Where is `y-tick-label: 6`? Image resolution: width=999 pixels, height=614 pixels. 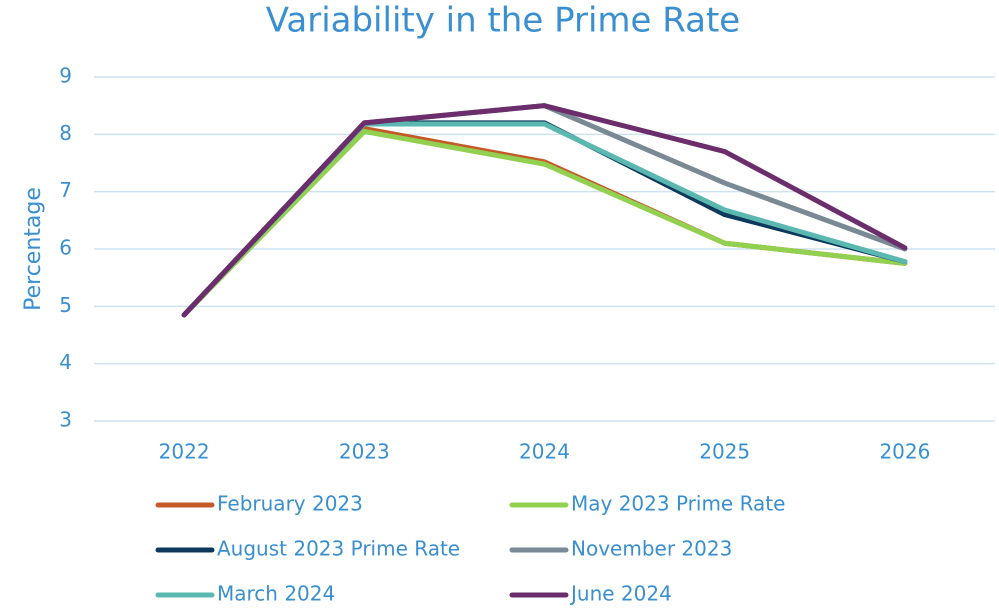
y-tick-label: 6 is located at coordinates (65, 248).